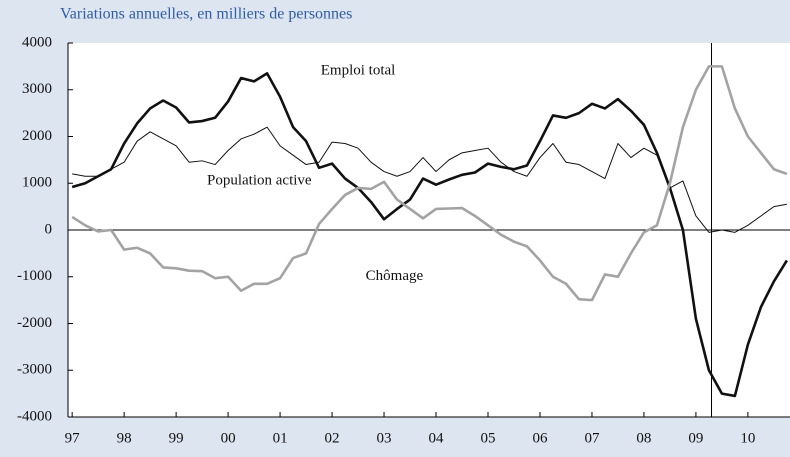 This screenshot has width=790, height=457. Describe the element at coordinates (384, 438) in the screenshot. I see `x-tick-label: 03` at that location.